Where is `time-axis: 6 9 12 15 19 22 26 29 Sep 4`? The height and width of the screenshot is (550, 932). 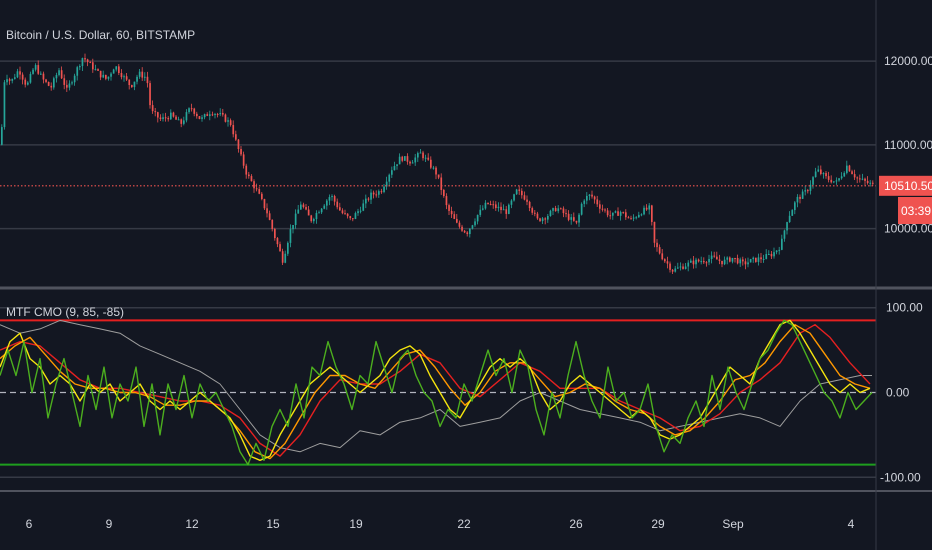 time-axis: 6 9 12 15 19 22 26 29 Sep 4 is located at coordinates (466, 510).